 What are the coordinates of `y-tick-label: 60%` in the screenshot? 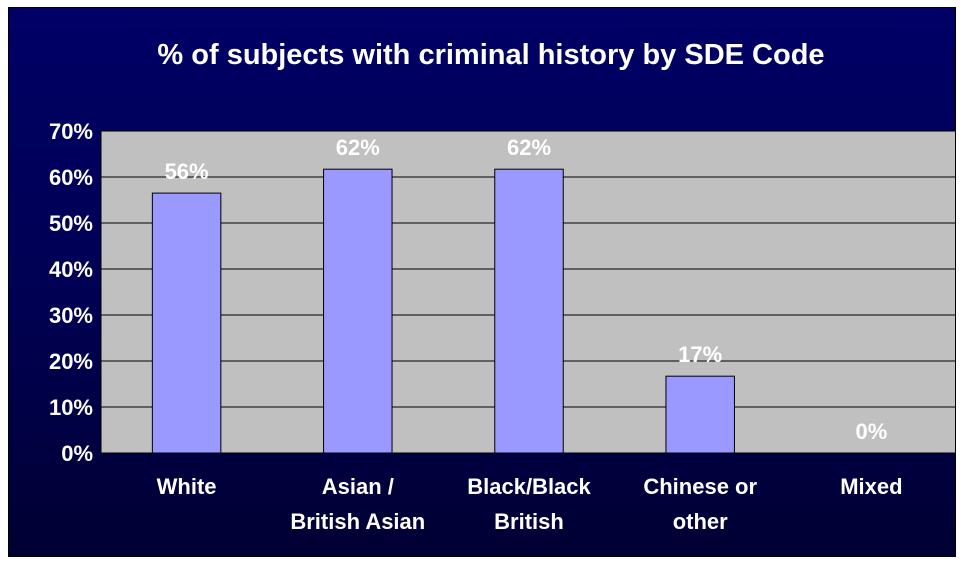 It's located at (71, 177).